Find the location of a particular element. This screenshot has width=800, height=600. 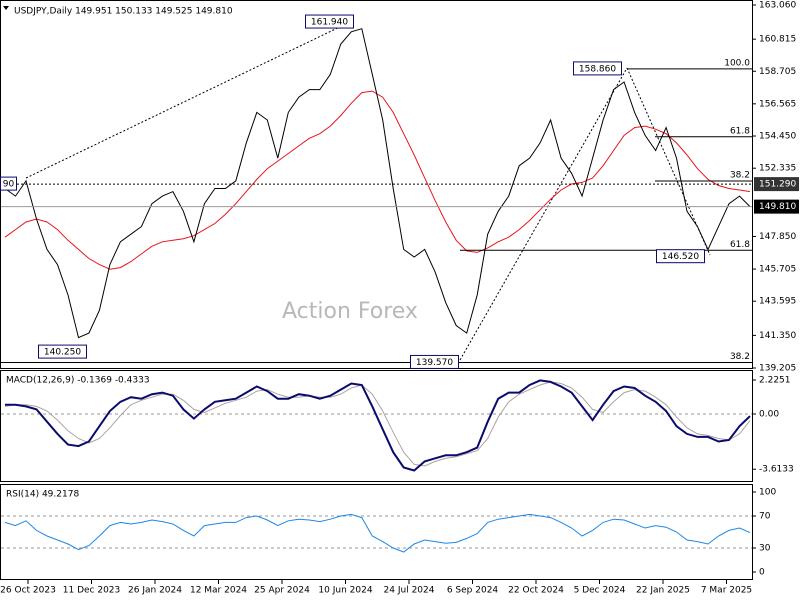

price-box-label: 140.250 is located at coordinates (62, 353).